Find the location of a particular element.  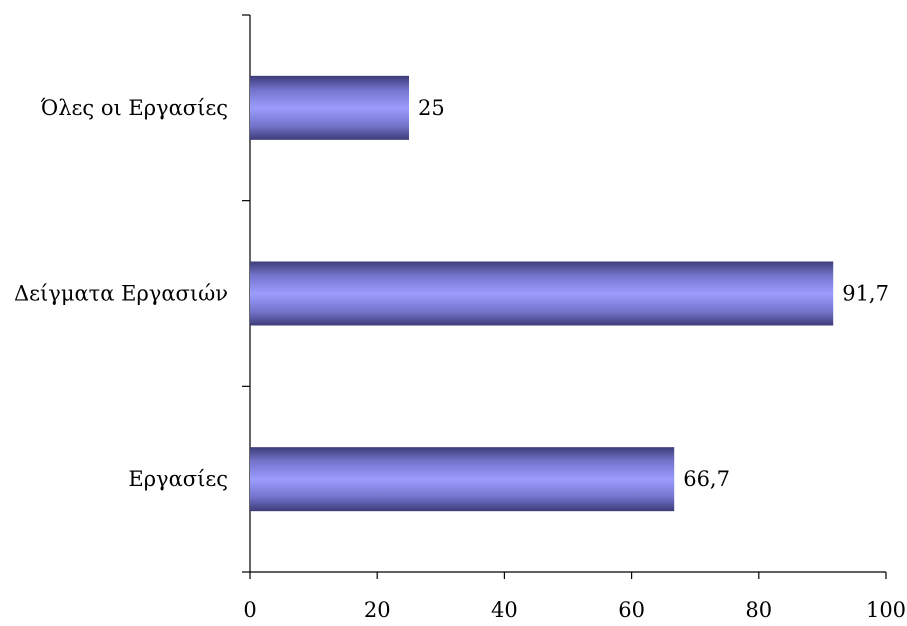

x-tick-label: 20 is located at coordinates (377, 610).